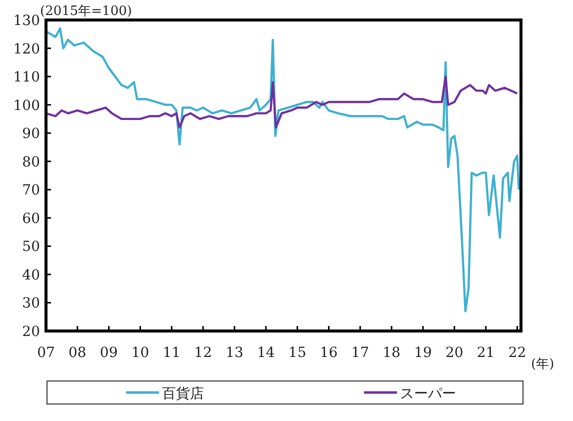 The height and width of the screenshot is (421, 573). I want to click on x-tick-label: 17, so click(360, 353).